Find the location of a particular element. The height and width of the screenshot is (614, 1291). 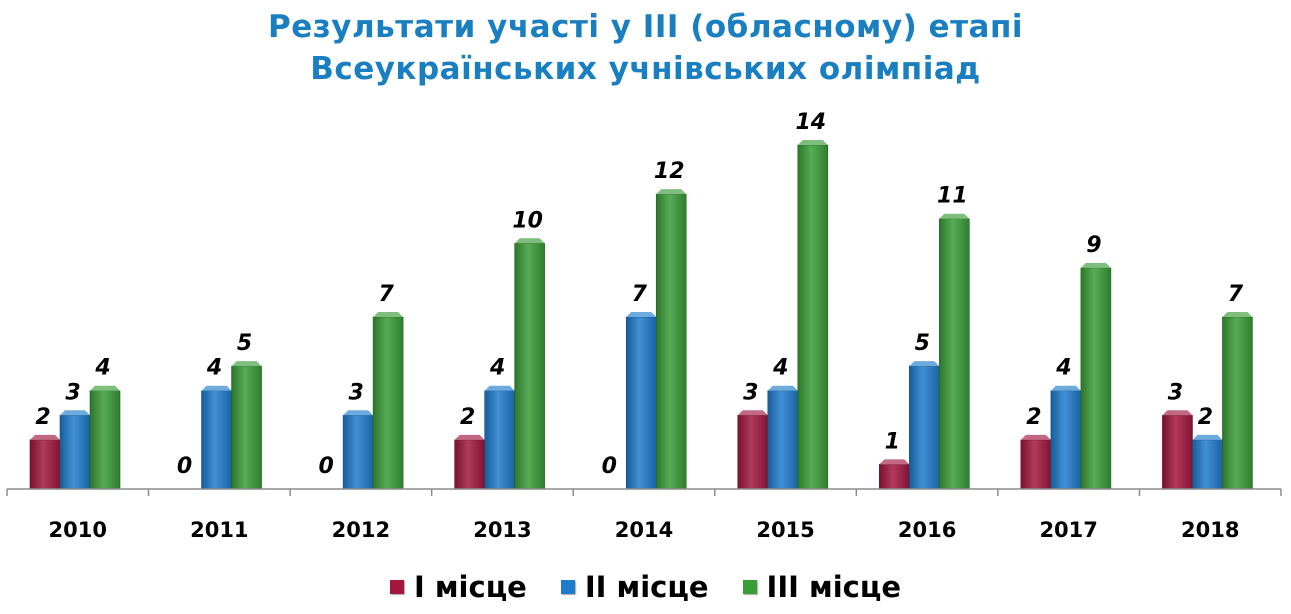

bar-cap-second-place-2012 is located at coordinates (358, 413).